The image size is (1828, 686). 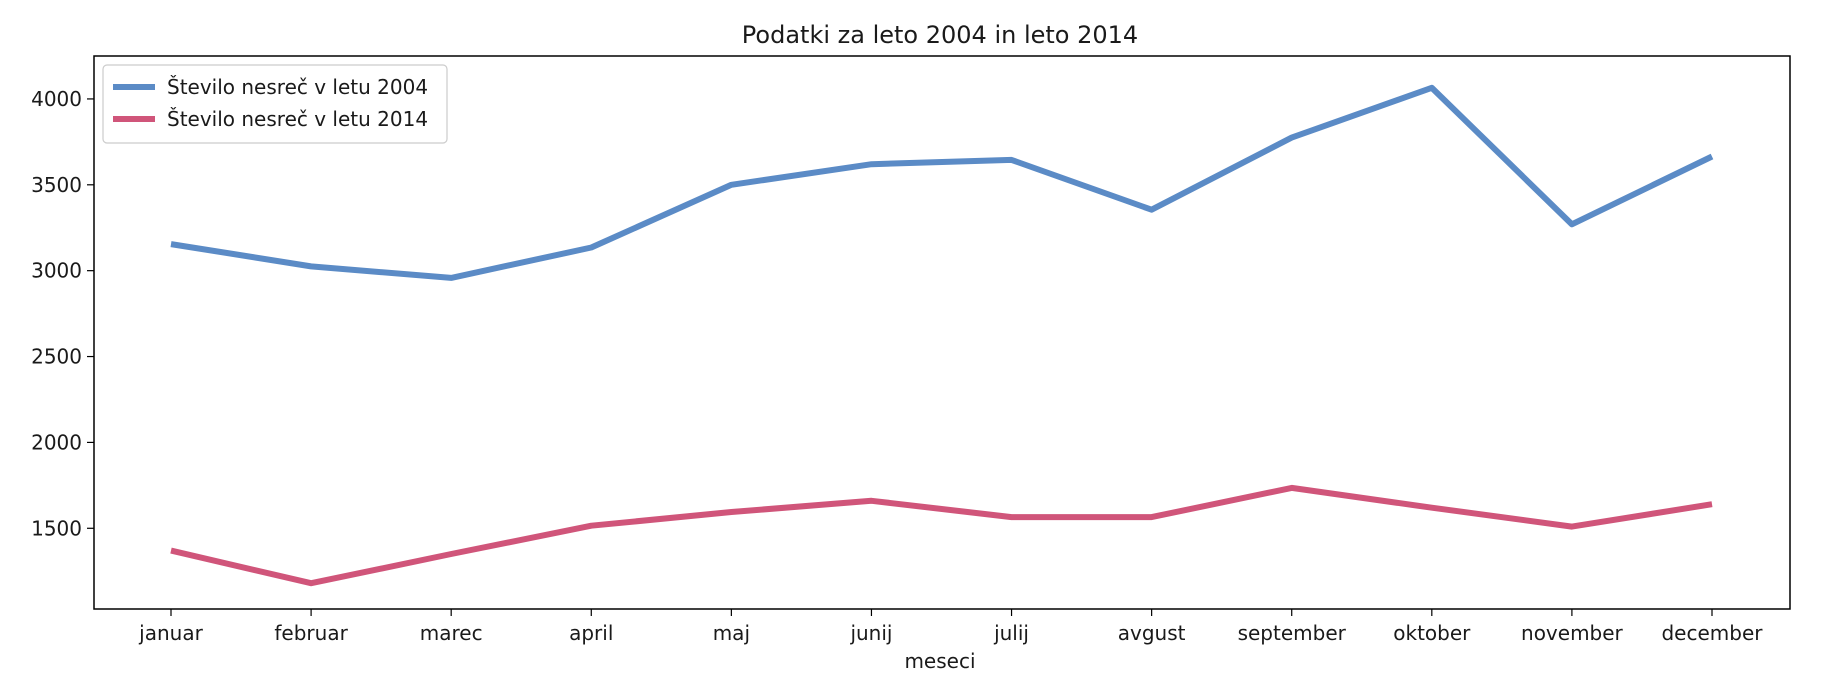 I want to click on y-tick-label: 2000, so click(x=56, y=442).